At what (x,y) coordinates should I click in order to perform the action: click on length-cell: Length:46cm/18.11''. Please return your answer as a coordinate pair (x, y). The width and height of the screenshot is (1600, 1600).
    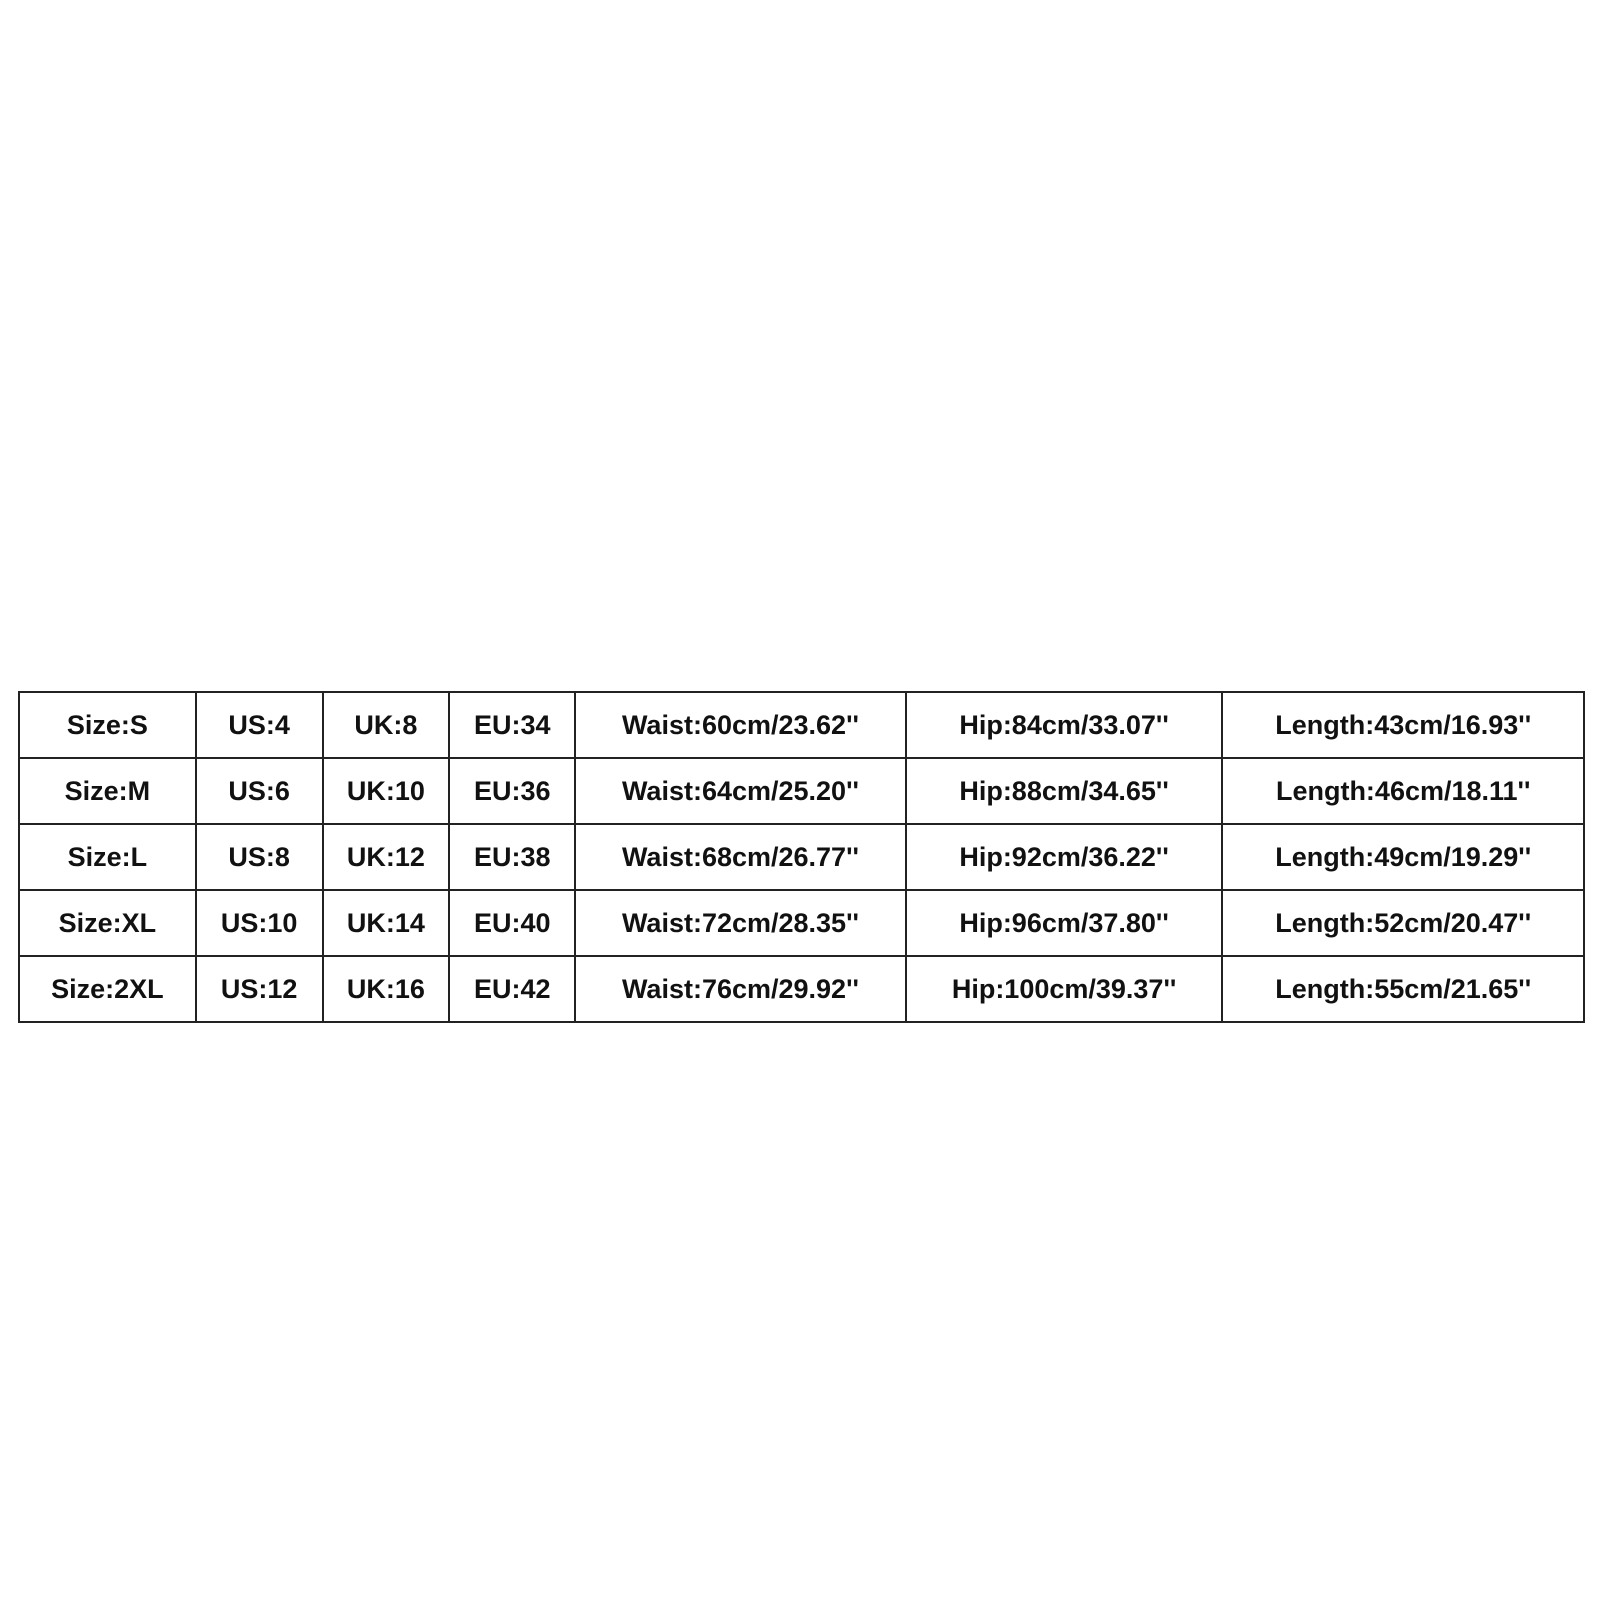
    Looking at the image, I should click on (1403, 791).